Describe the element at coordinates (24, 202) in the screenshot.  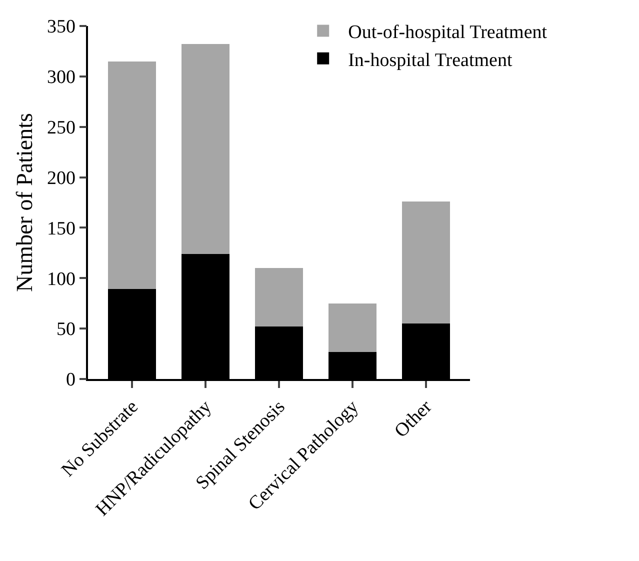
I see `y-axis-title: Number of Patients` at that location.